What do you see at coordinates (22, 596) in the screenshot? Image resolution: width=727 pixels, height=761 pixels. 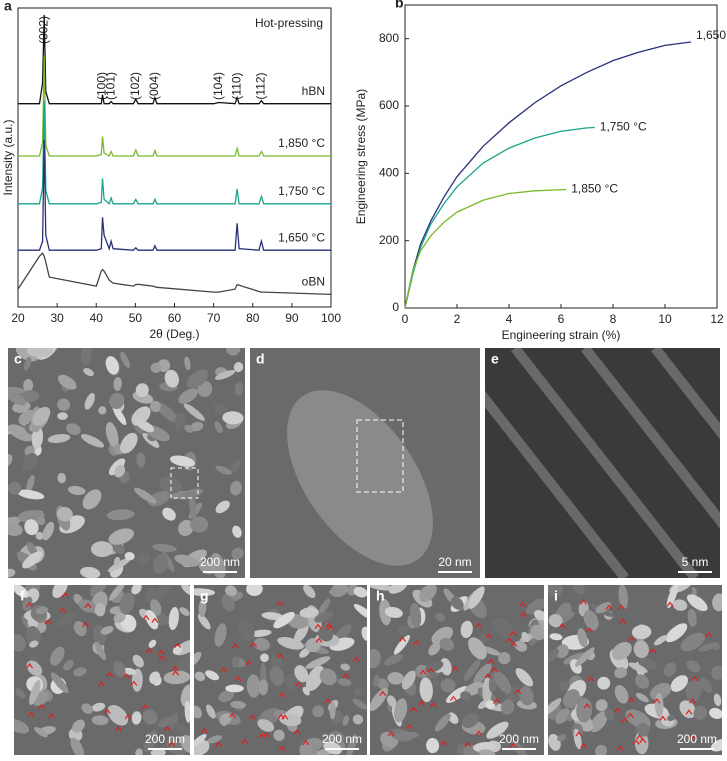 I see `panel-letter: f` at bounding box center [22, 596].